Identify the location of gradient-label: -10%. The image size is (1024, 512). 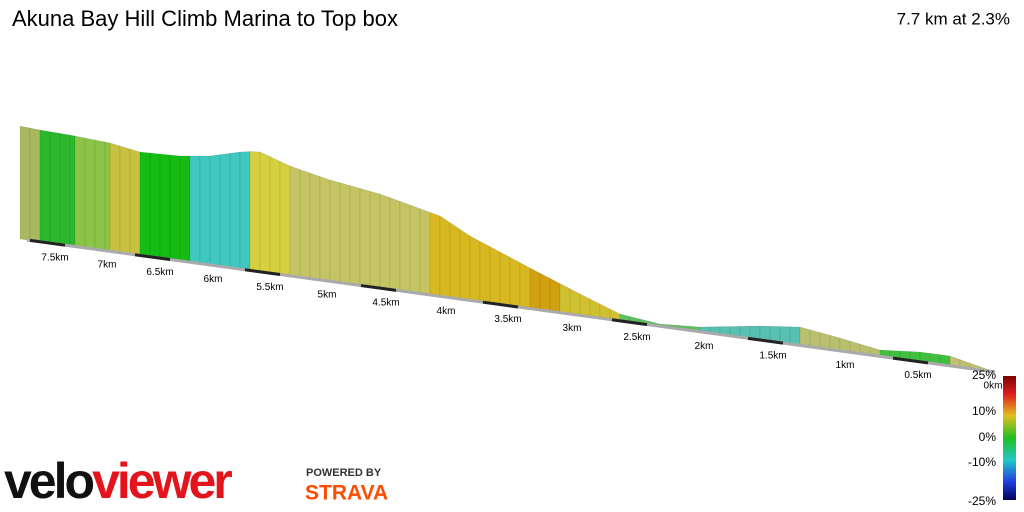
(982, 462).